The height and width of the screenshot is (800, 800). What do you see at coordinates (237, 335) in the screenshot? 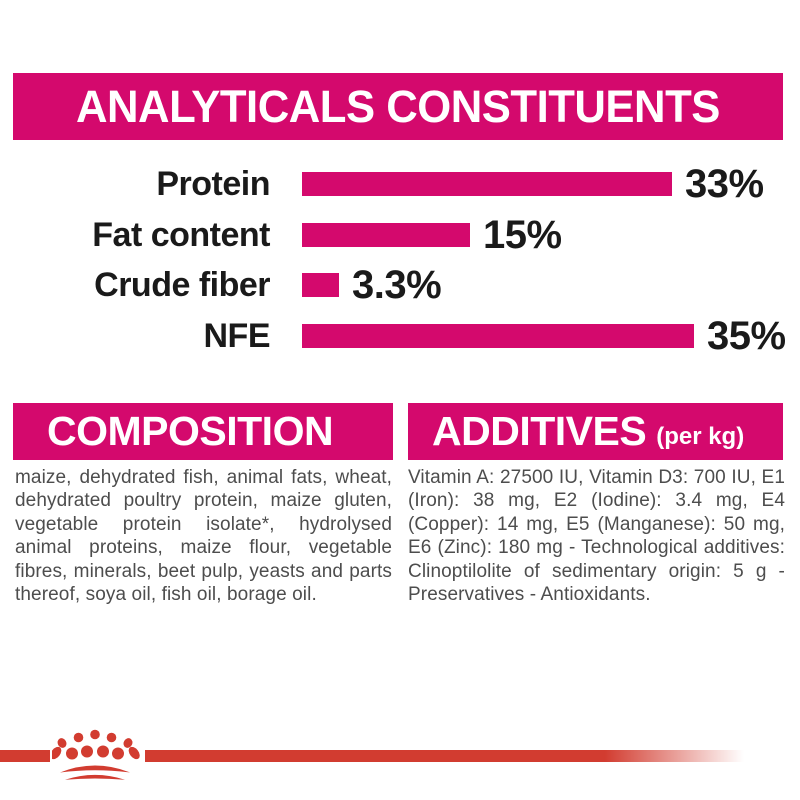
I see `chart-category-label: NFE` at bounding box center [237, 335].